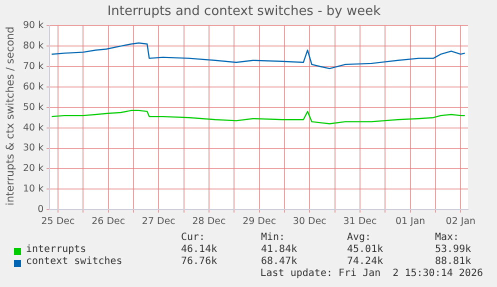  Describe the element at coordinates (33, 107) in the screenshot. I see `y-tick-label: 50 k` at that location.